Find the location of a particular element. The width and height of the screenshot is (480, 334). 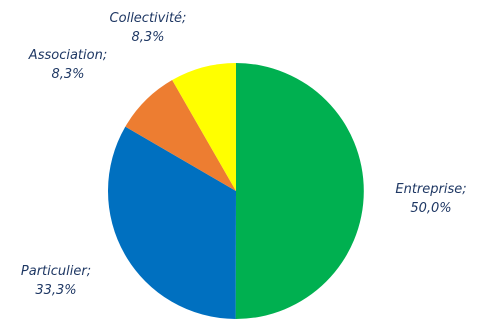

slice-label: Association; 8,3% is located at coordinates (67, 65).